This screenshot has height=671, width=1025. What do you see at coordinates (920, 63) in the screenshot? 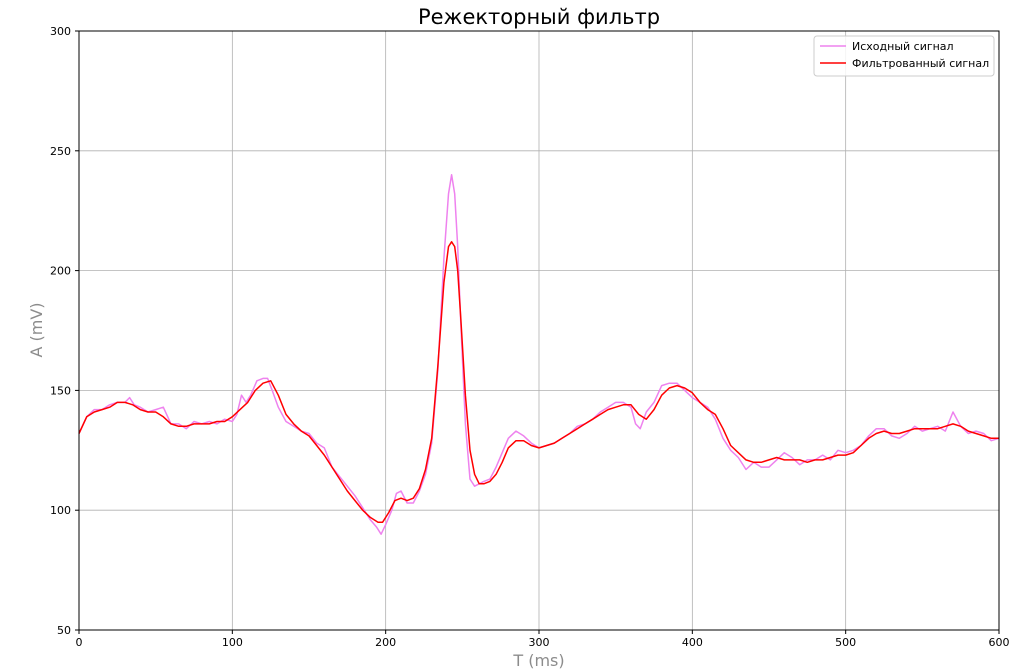
I see `legend-label-filtered: Фильтрованный сигнал` at bounding box center [920, 63].